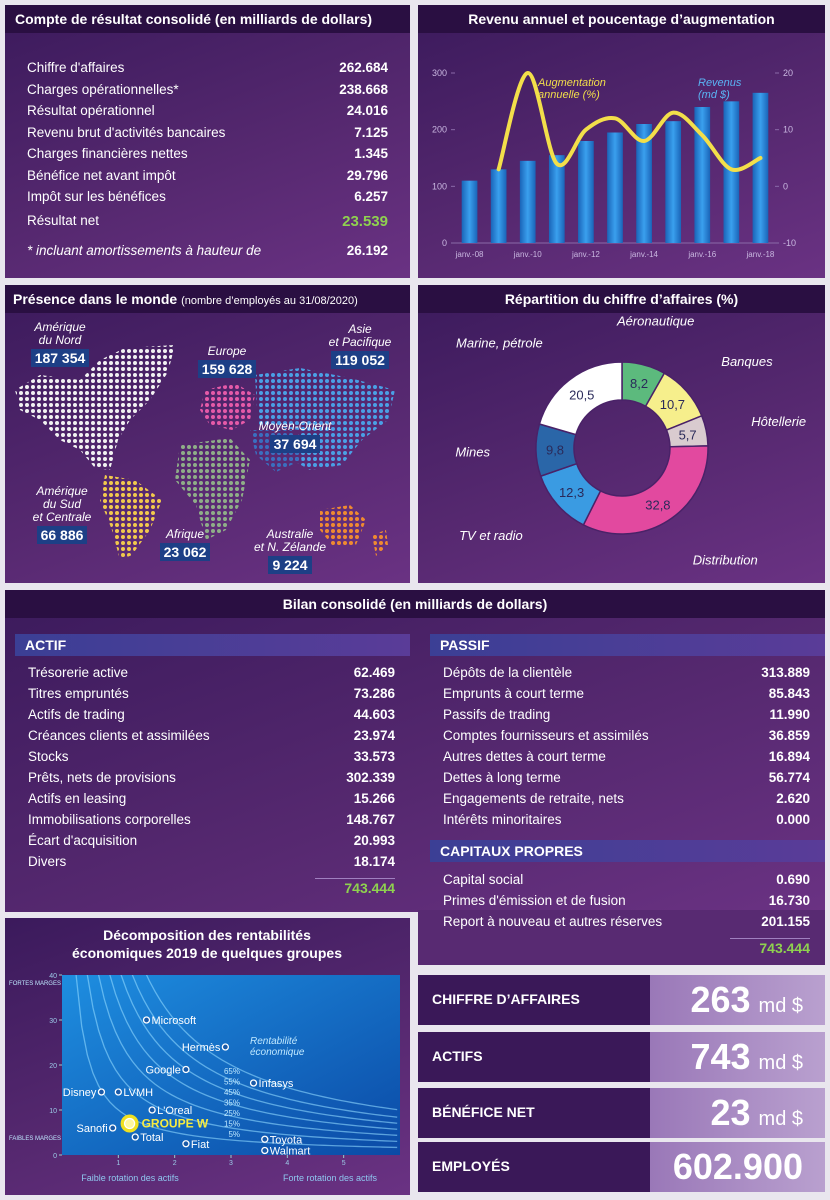 Image resolution: width=830 pixels, height=1200 pixels. What do you see at coordinates (439, 186) in the screenshot?
I see `y-tick-label: 100` at bounding box center [439, 186].